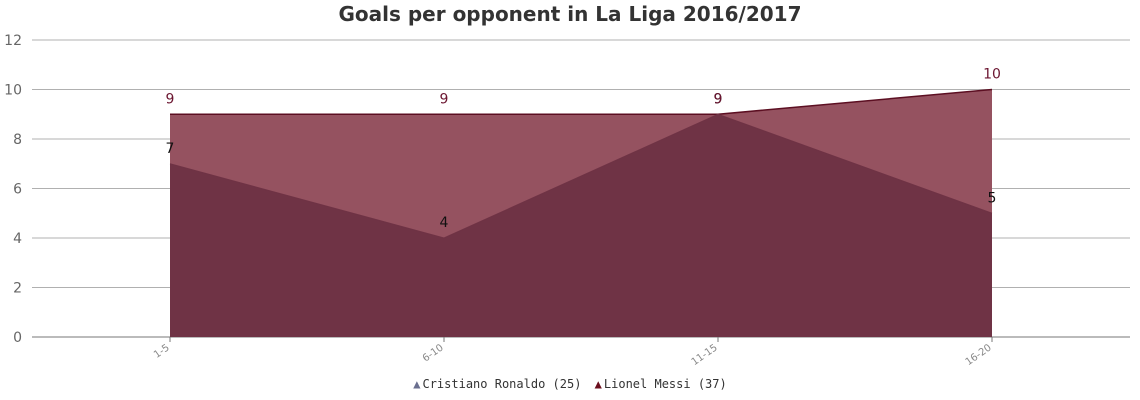 This screenshot has width=1140, height=400. I want to click on y-tick-label: 6, so click(17, 190).